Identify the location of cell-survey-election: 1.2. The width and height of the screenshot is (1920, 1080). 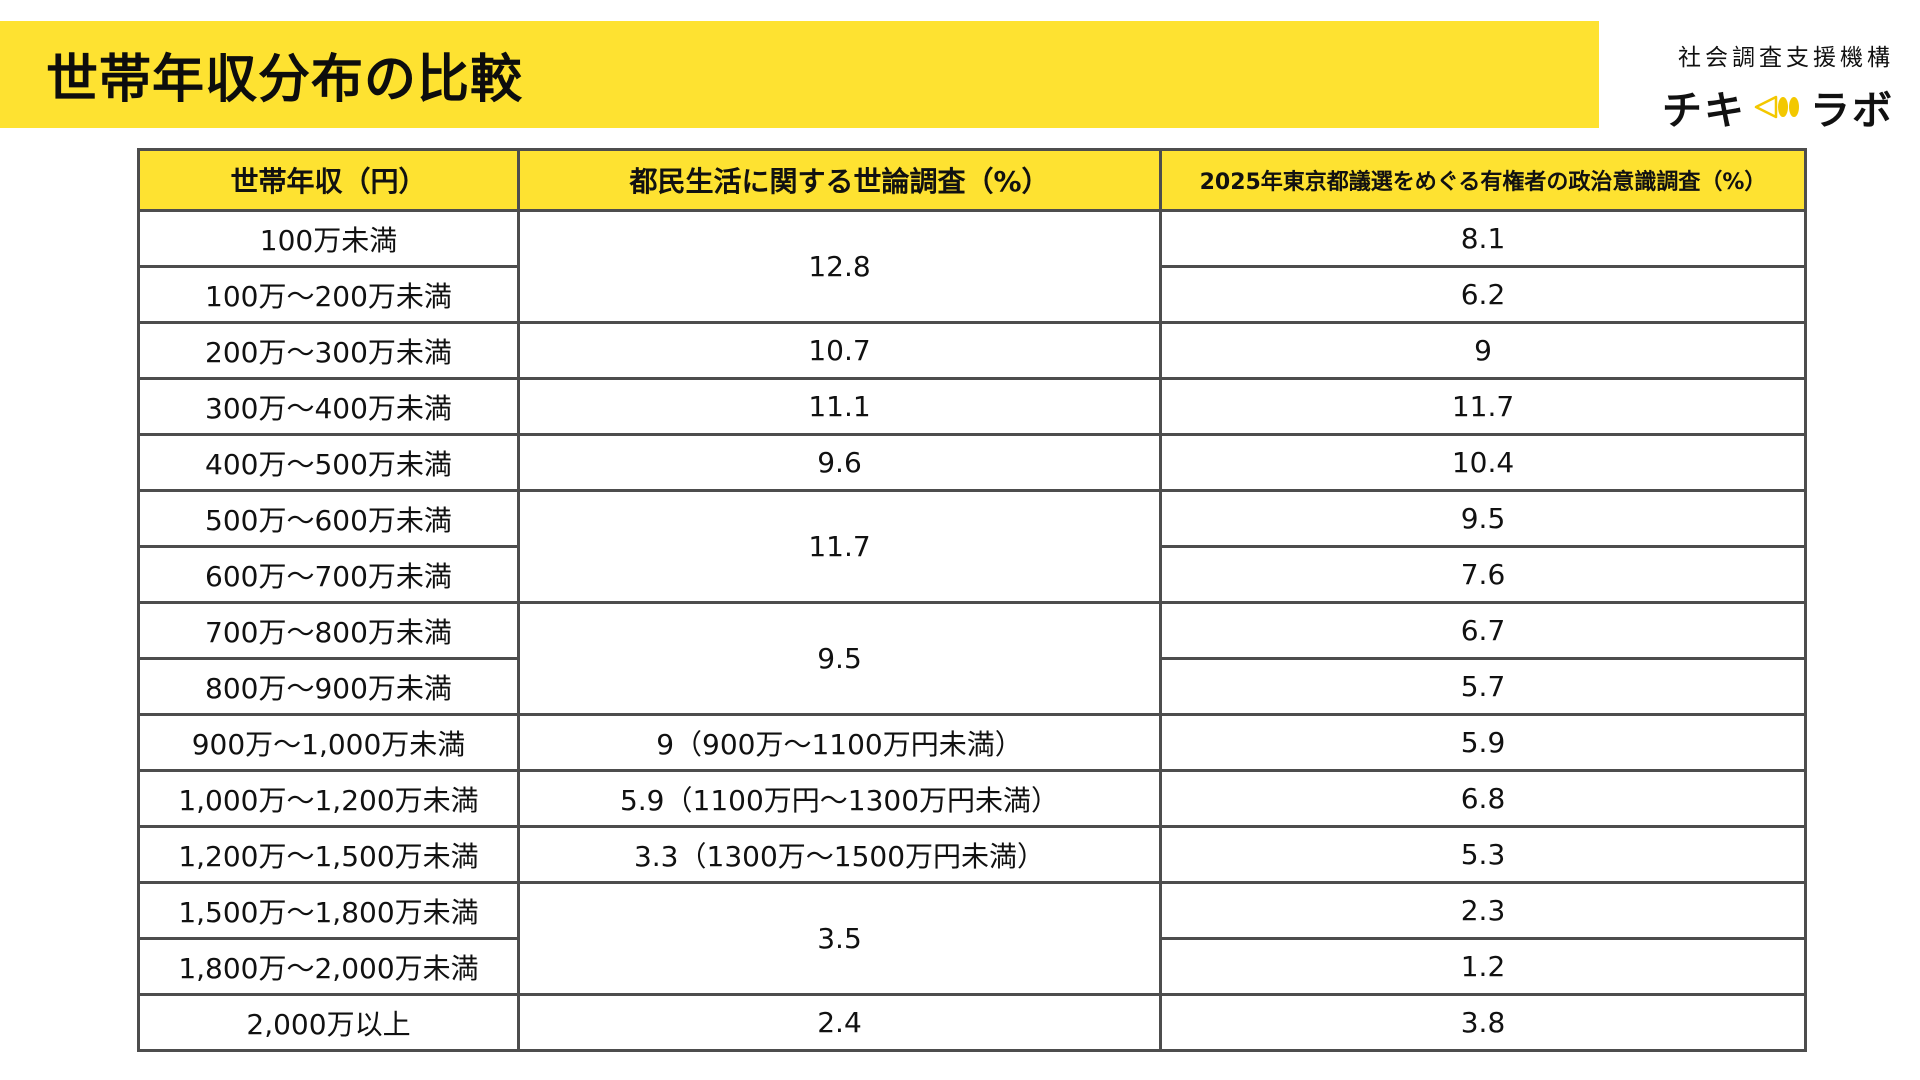
(1483, 966).